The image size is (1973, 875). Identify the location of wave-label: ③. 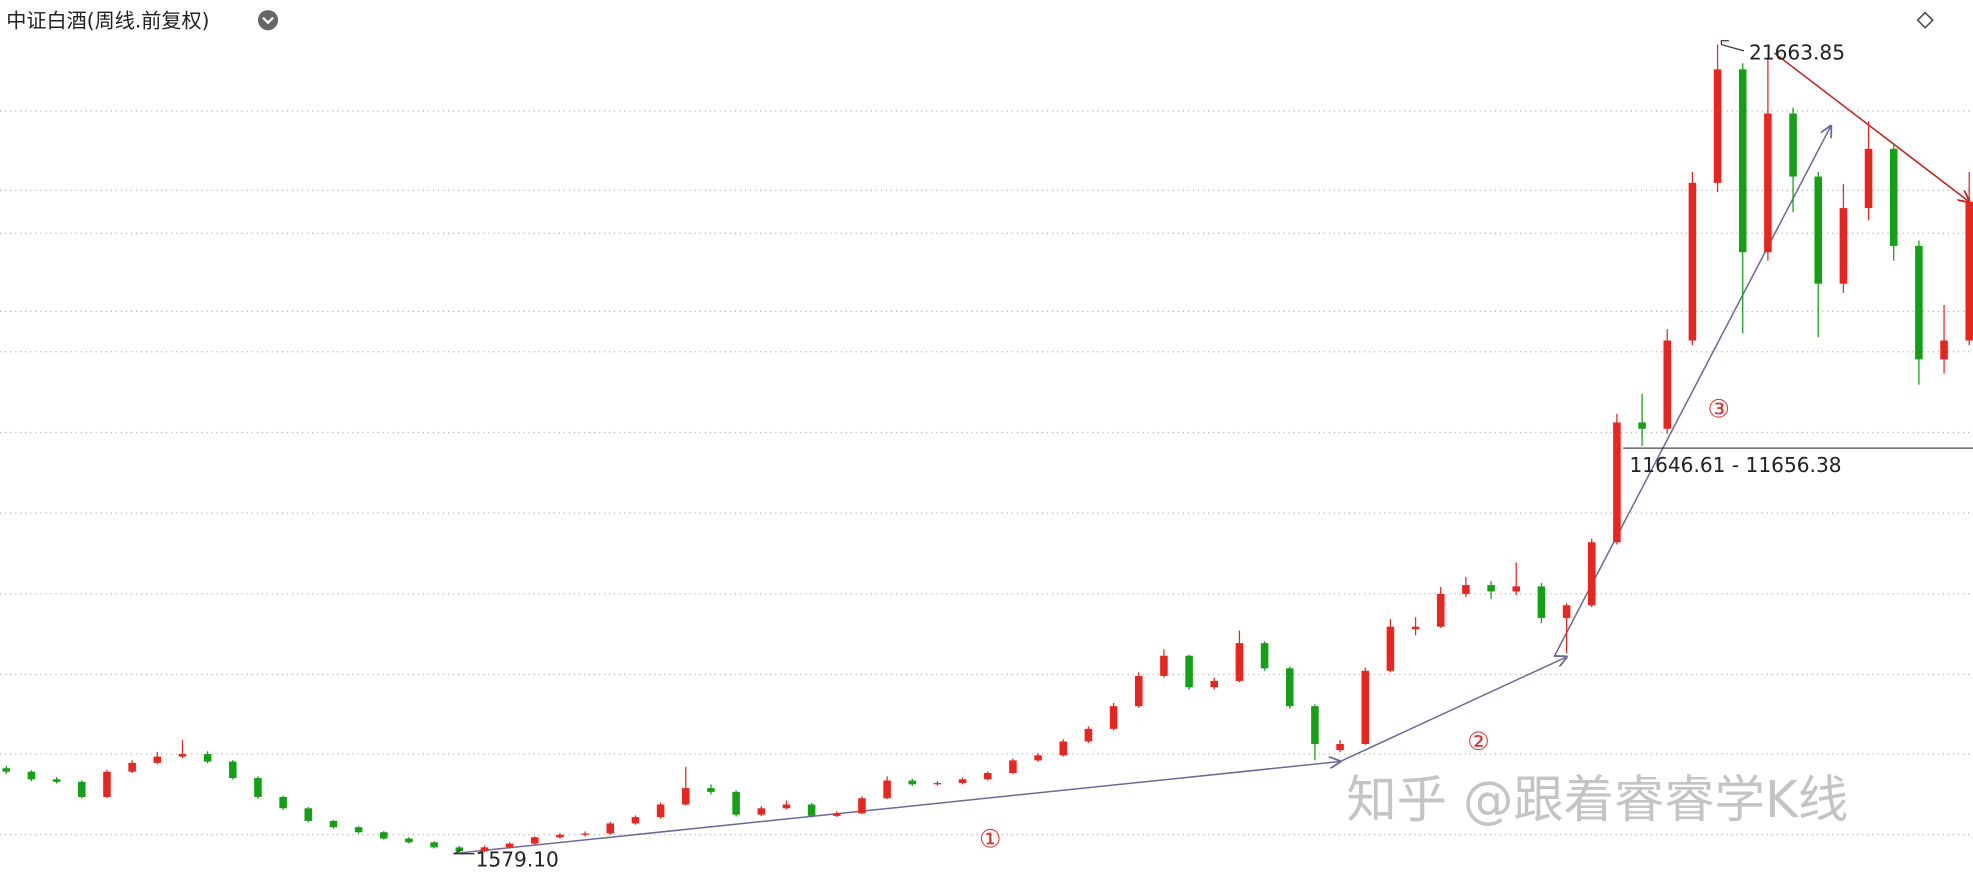
(1719, 408).